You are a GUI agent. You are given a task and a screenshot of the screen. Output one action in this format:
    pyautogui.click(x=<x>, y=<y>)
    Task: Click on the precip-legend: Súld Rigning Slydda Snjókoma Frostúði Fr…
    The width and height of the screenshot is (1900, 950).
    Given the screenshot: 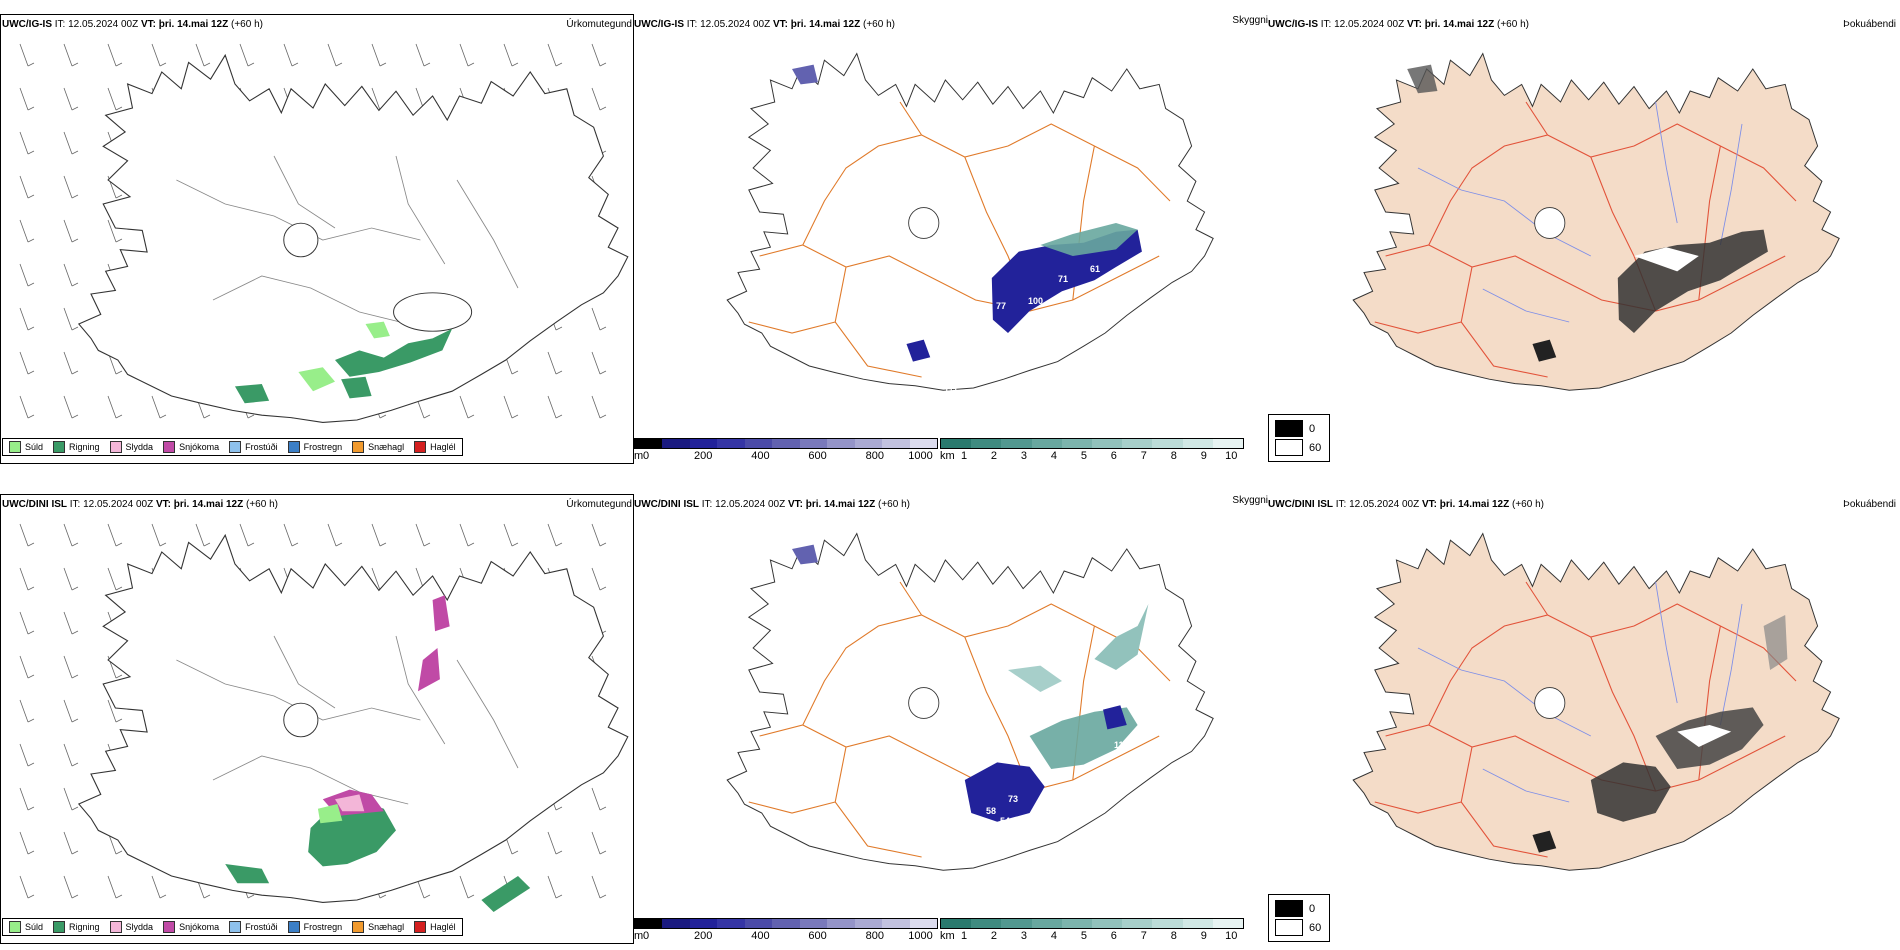 What is the action you would take?
    pyautogui.click(x=232, y=447)
    